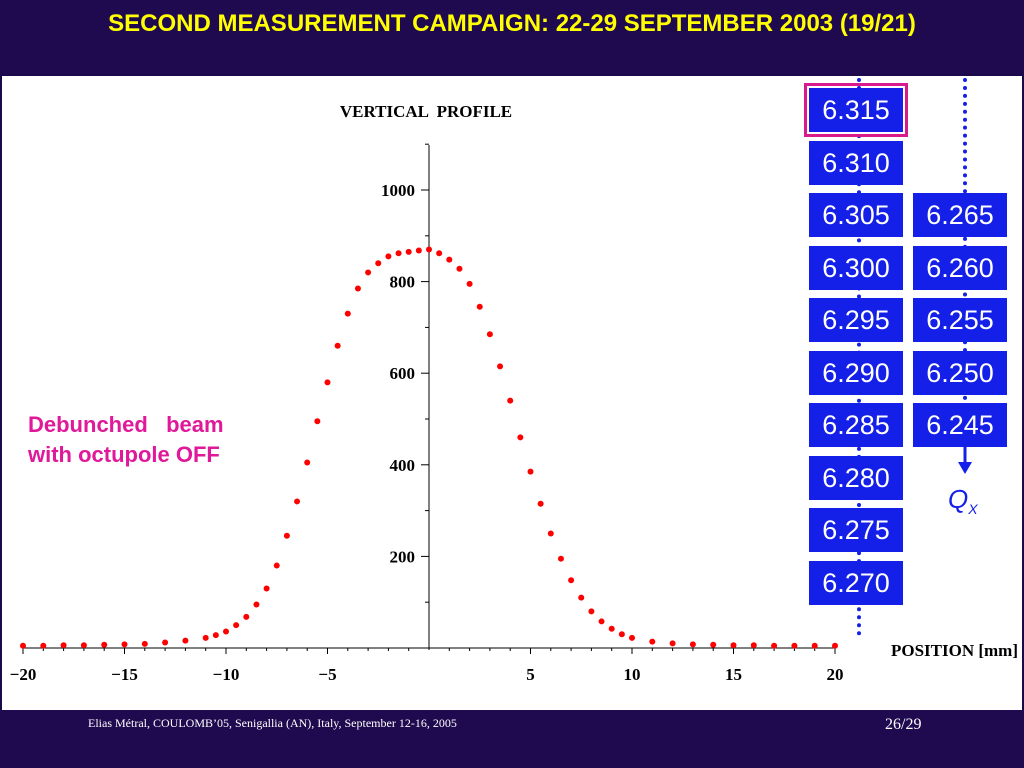  What do you see at coordinates (903, 724) in the screenshot?
I see `page-number: 26/29` at bounding box center [903, 724].